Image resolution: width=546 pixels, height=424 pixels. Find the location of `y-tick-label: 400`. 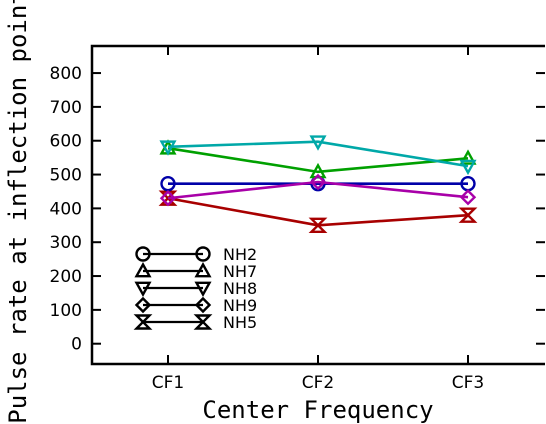

y-tick-label: 400 is located at coordinates (66, 209).